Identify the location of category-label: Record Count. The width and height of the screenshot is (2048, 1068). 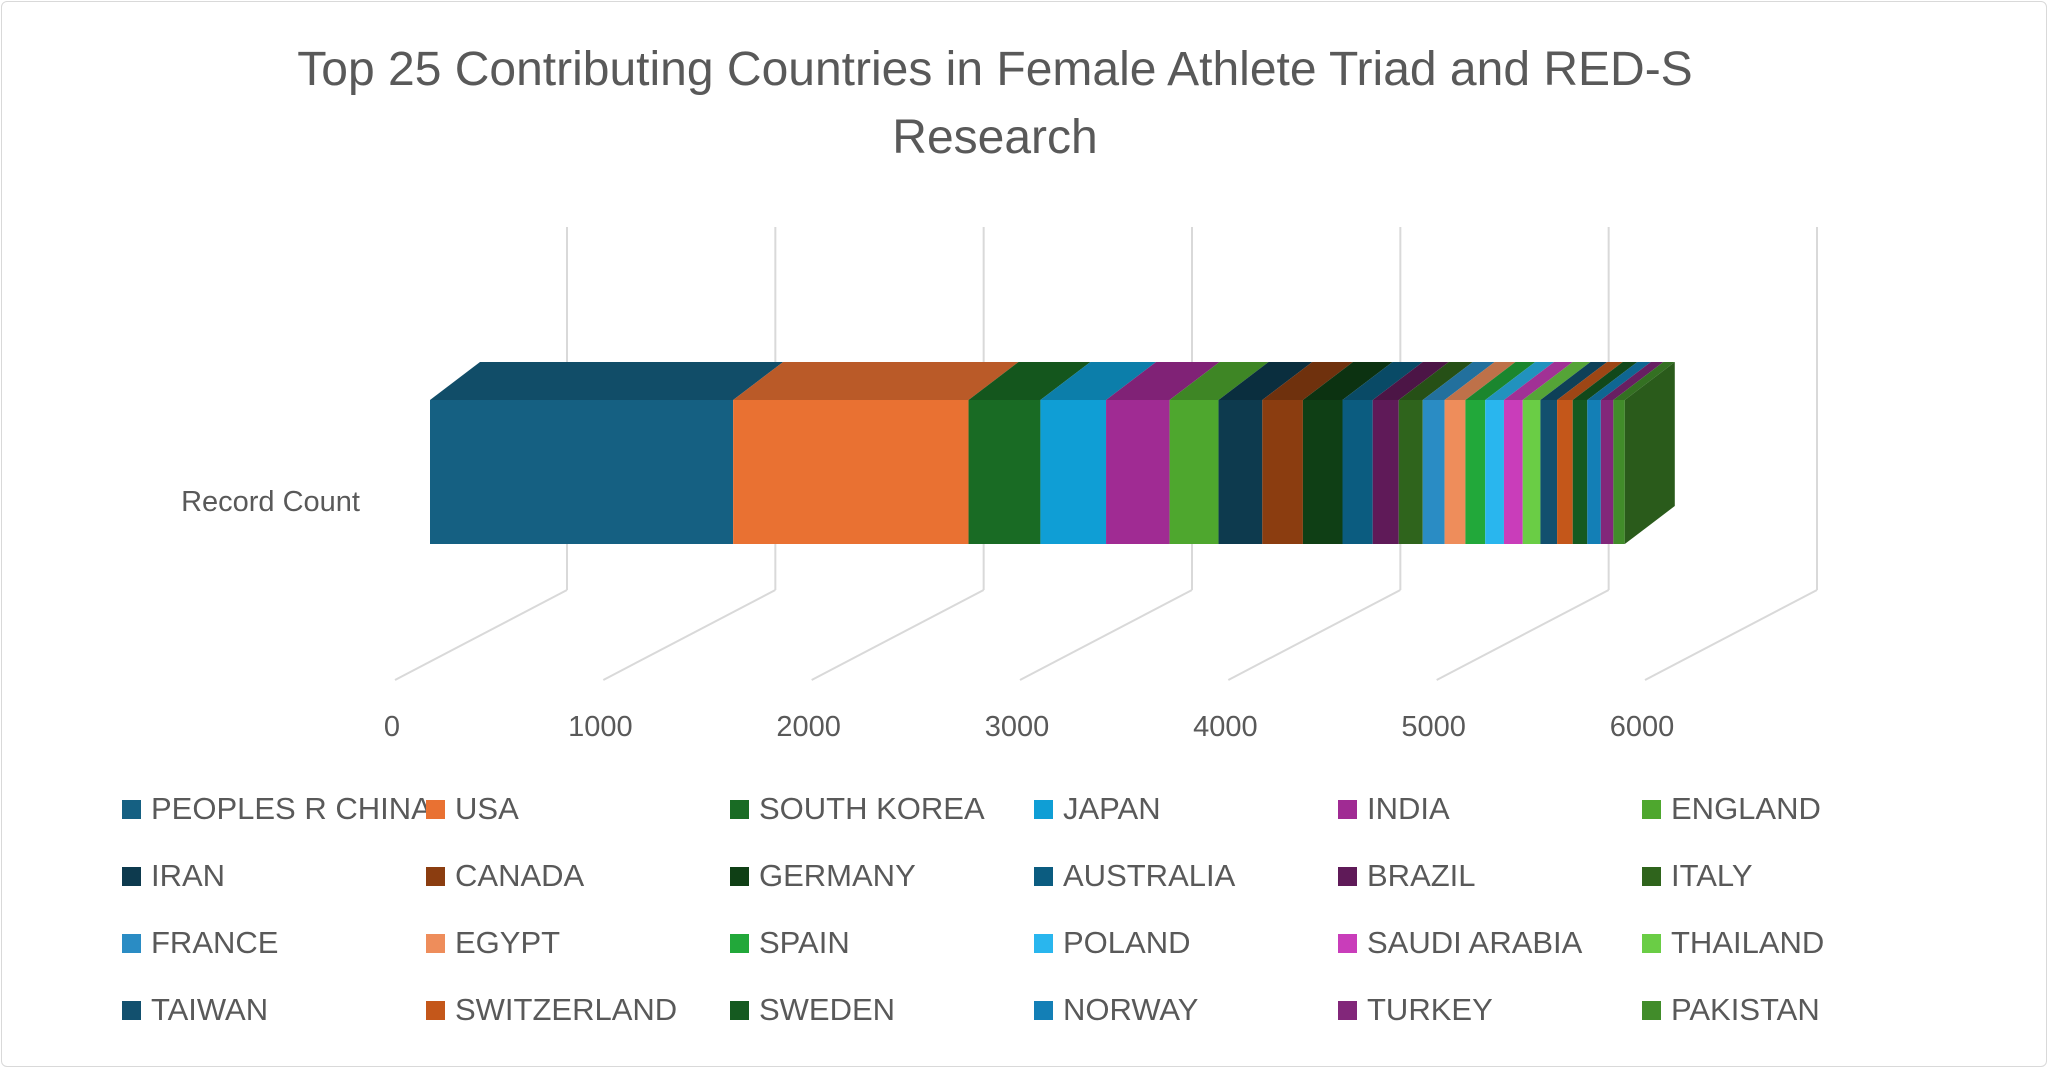
(270, 502).